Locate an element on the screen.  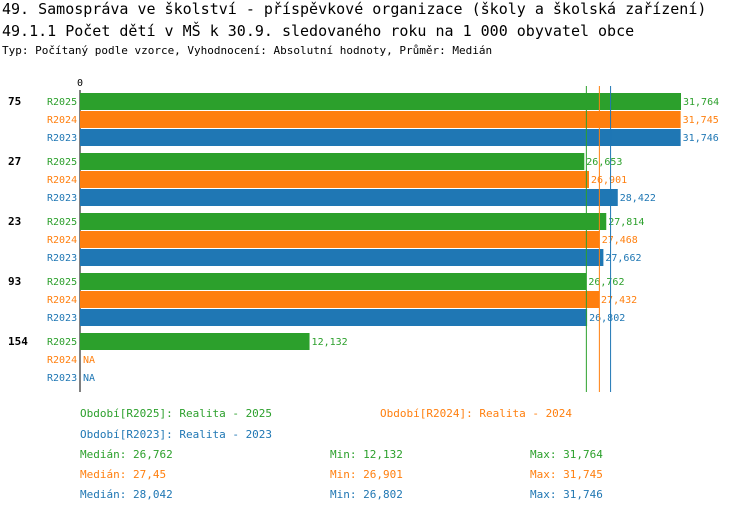
stat-median-r2024: Medián: 27,45 is located at coordinates (123, 474).